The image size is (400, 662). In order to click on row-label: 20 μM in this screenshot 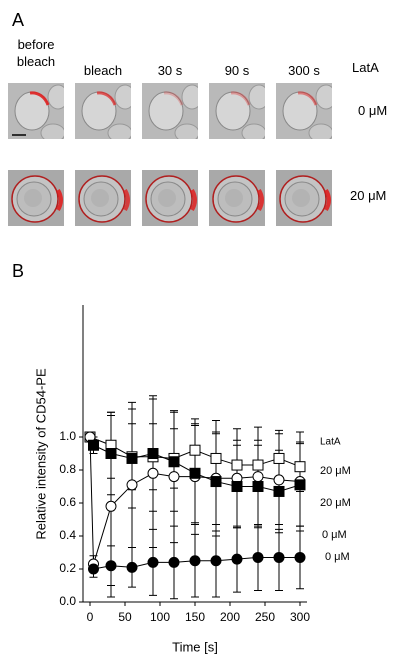, I will do `click(368, 195)`.